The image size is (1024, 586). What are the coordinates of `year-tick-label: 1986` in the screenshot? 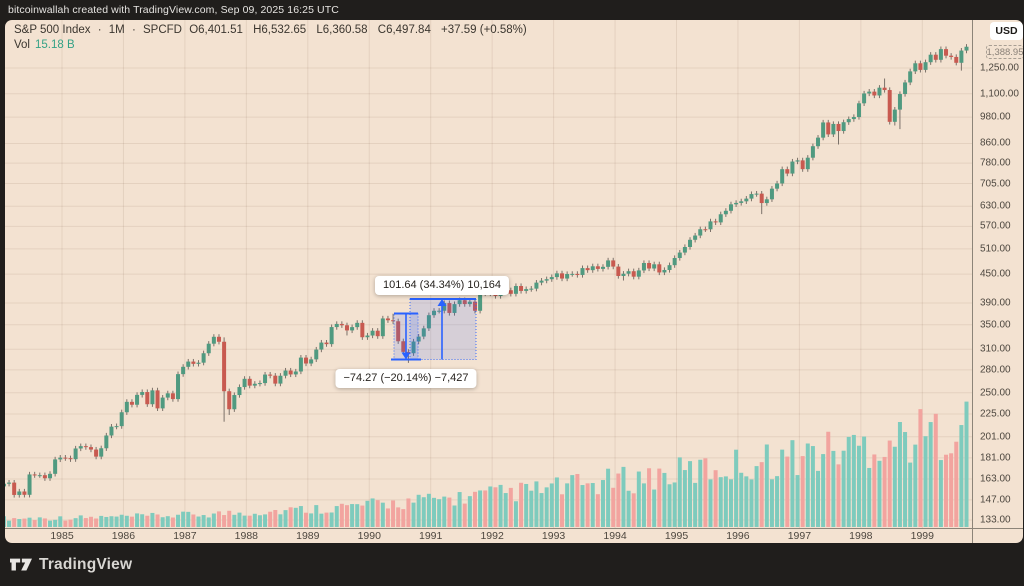 It's located at (123, 536).